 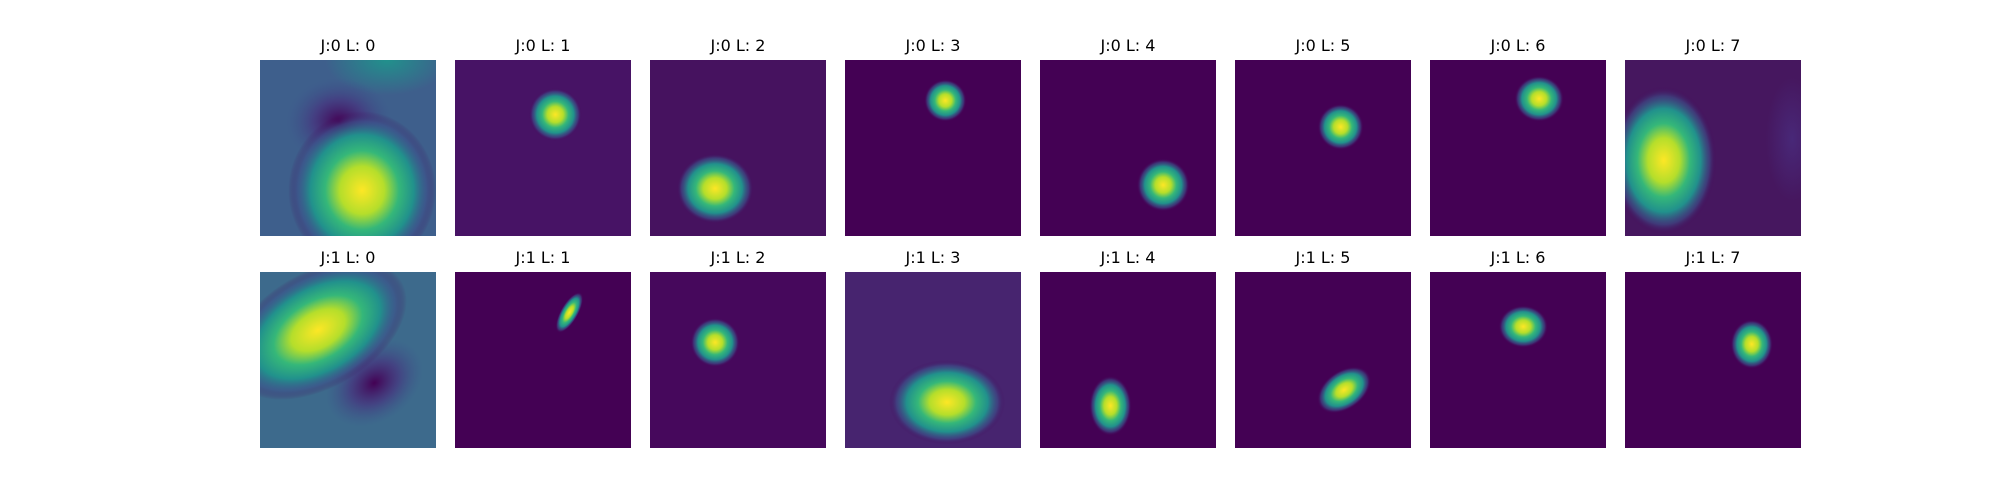 I want to click on panel: J:0 L: 1, so click(x=543, y=136).